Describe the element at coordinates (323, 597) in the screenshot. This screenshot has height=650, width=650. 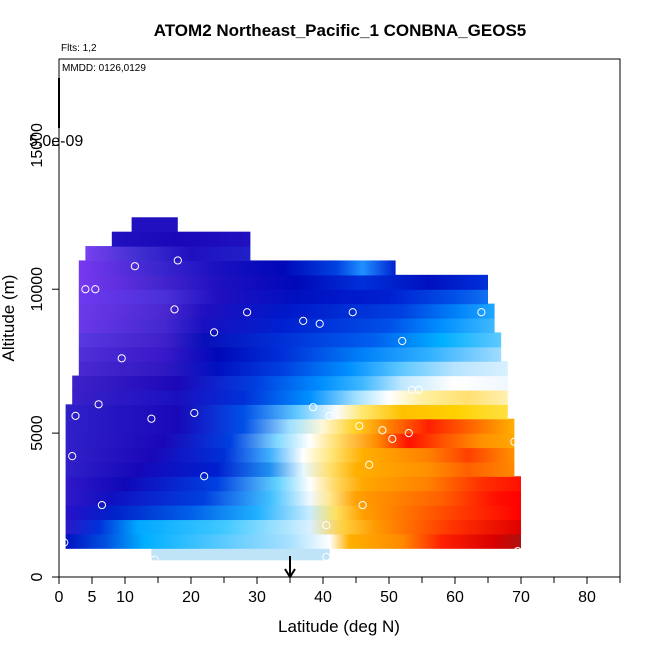
I see `x-tick-label: 40` at that location.